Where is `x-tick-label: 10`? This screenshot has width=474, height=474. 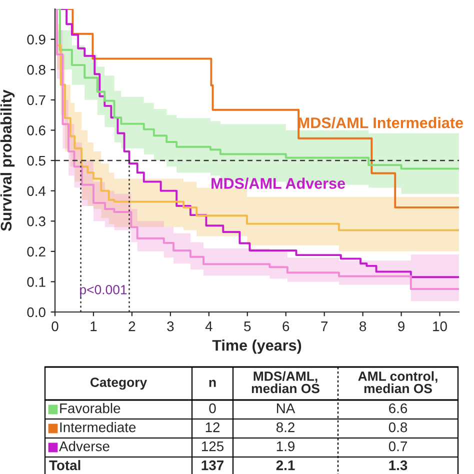
x-tick-label: 10 is located at coordinates (440, 326).